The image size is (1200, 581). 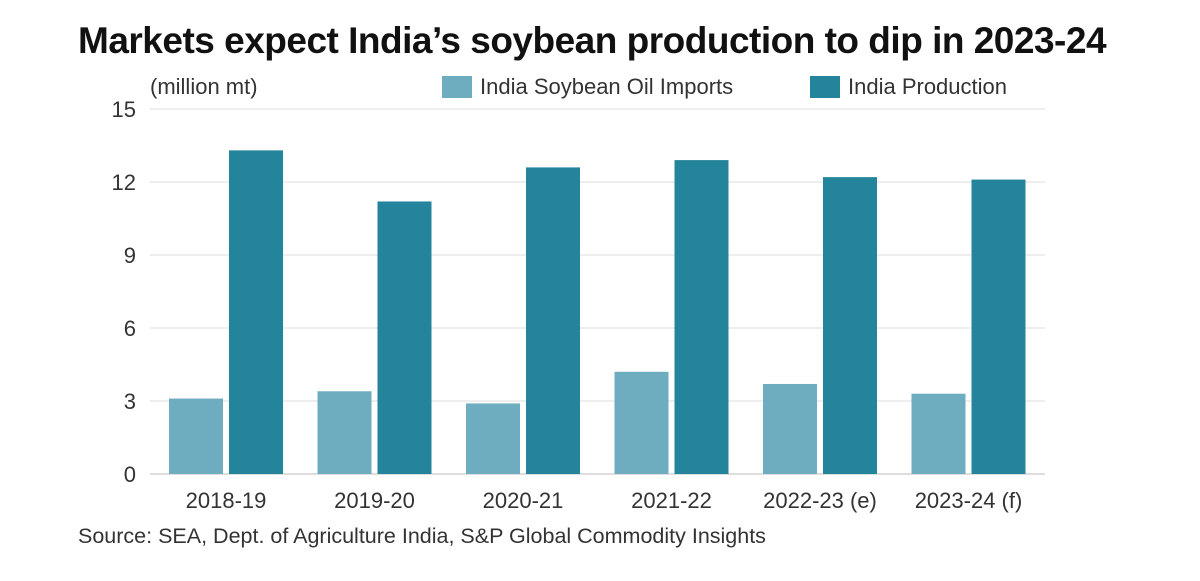 I want to click on x-tick-label-2: 2020-21, so click(x=523, y=500).